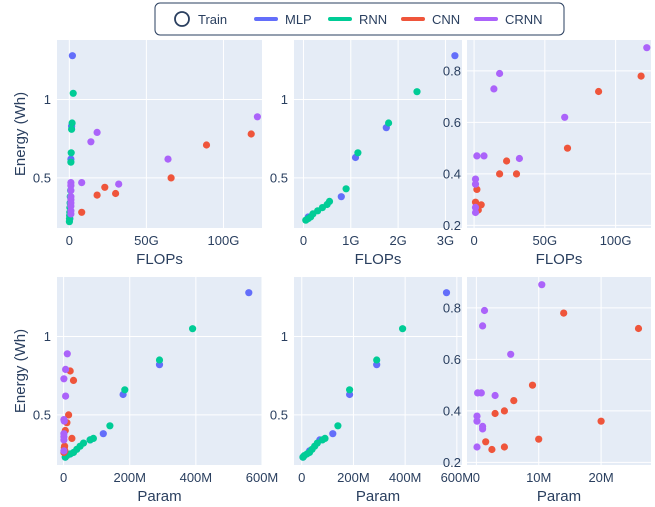 Image resolution: width=655 pixels, height=507 pixels. Describe the element at coordinates (357, 19) in the screenshot. I see `legend-item-rnn: RNN` at that location.